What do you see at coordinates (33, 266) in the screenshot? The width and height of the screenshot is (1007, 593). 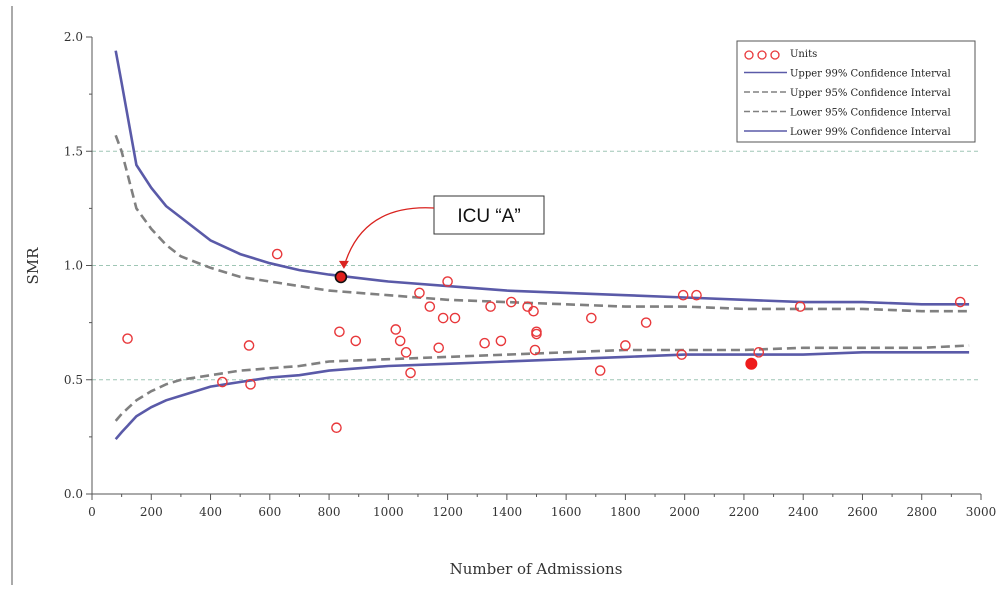 I see `y-axis-label: SMR` at bounding box center [33, 266].